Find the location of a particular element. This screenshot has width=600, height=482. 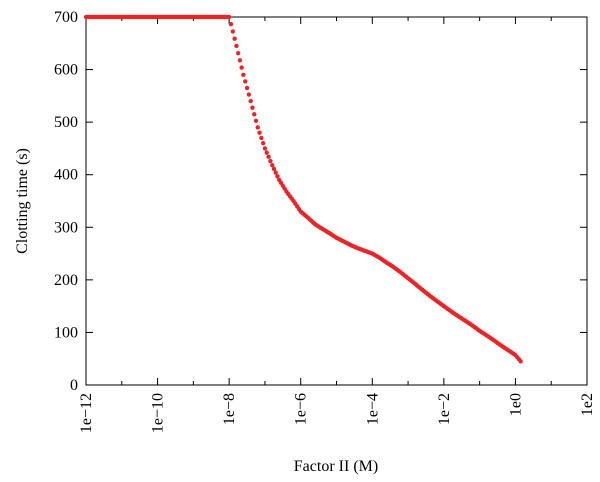

x-tick-label: 1e−10 is located at coordinates (158, 413).